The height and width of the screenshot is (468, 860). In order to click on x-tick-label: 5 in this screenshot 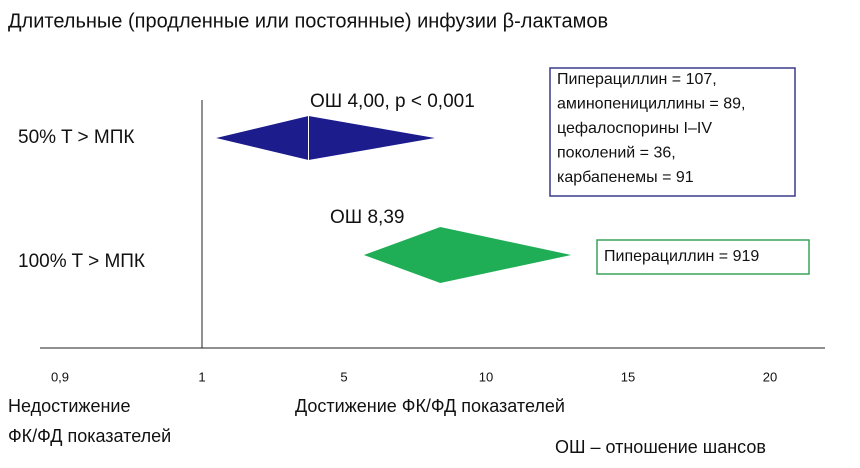, I will do `click(343, 376)`.